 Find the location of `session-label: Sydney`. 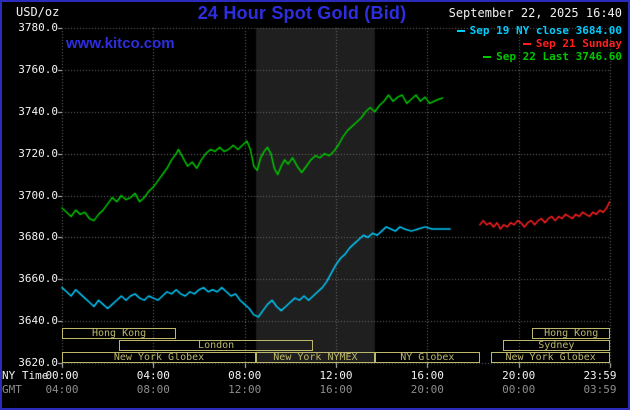

session-label: Sydney is located at coordinates (556, 345).